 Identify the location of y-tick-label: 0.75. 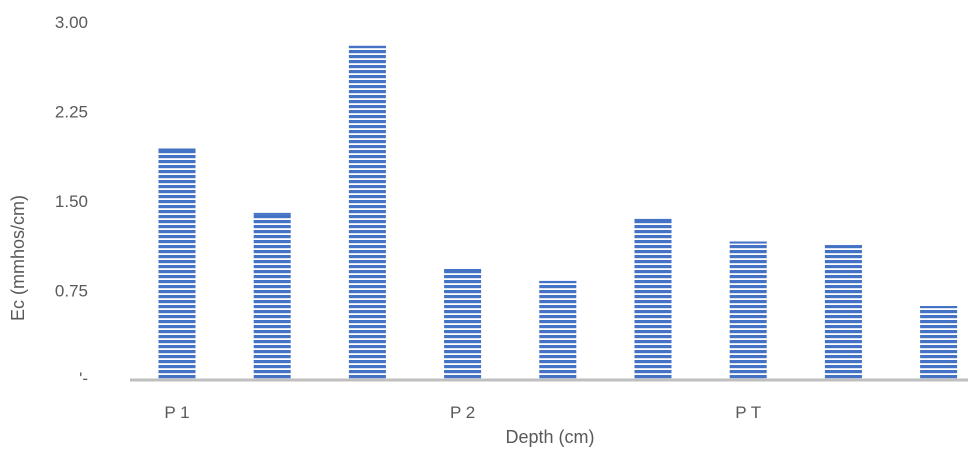
(71, 291).